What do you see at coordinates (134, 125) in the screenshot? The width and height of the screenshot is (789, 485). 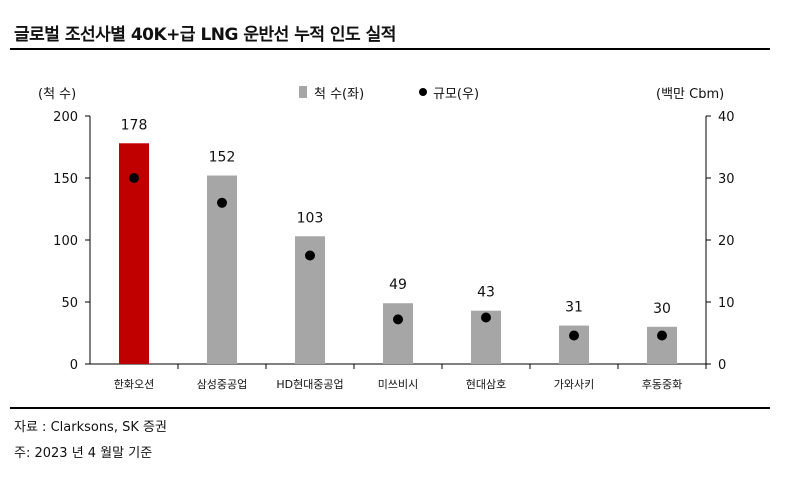 I see `bar-value-label: 178` at bounding box center [134, 125].